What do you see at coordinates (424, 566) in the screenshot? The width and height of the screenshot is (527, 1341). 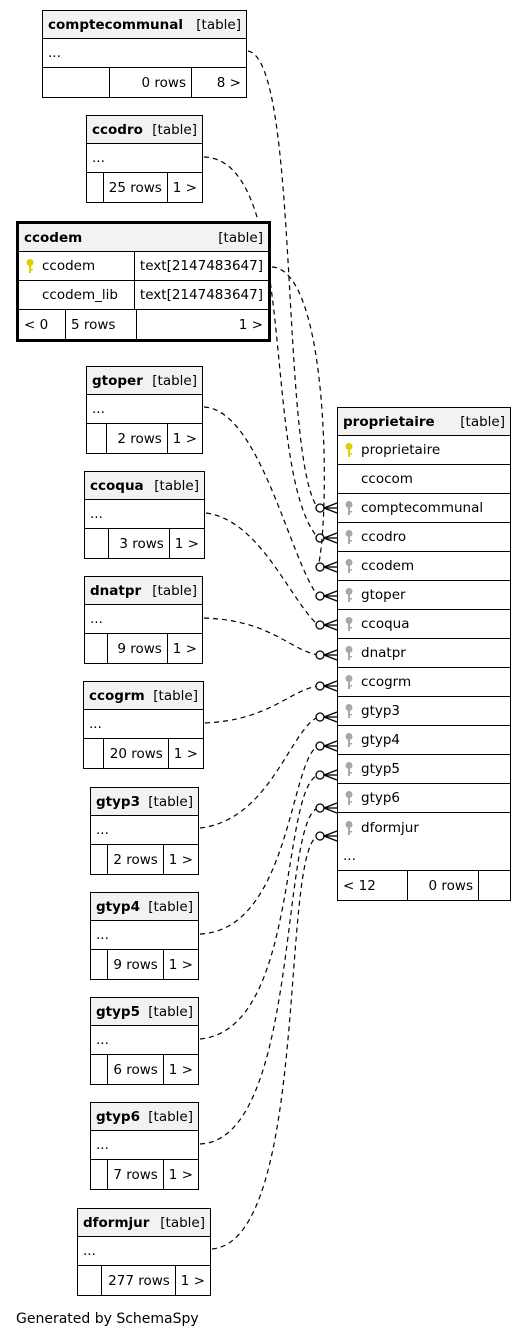 I see `column-row: ccodem` at bounding box center [424, 566].